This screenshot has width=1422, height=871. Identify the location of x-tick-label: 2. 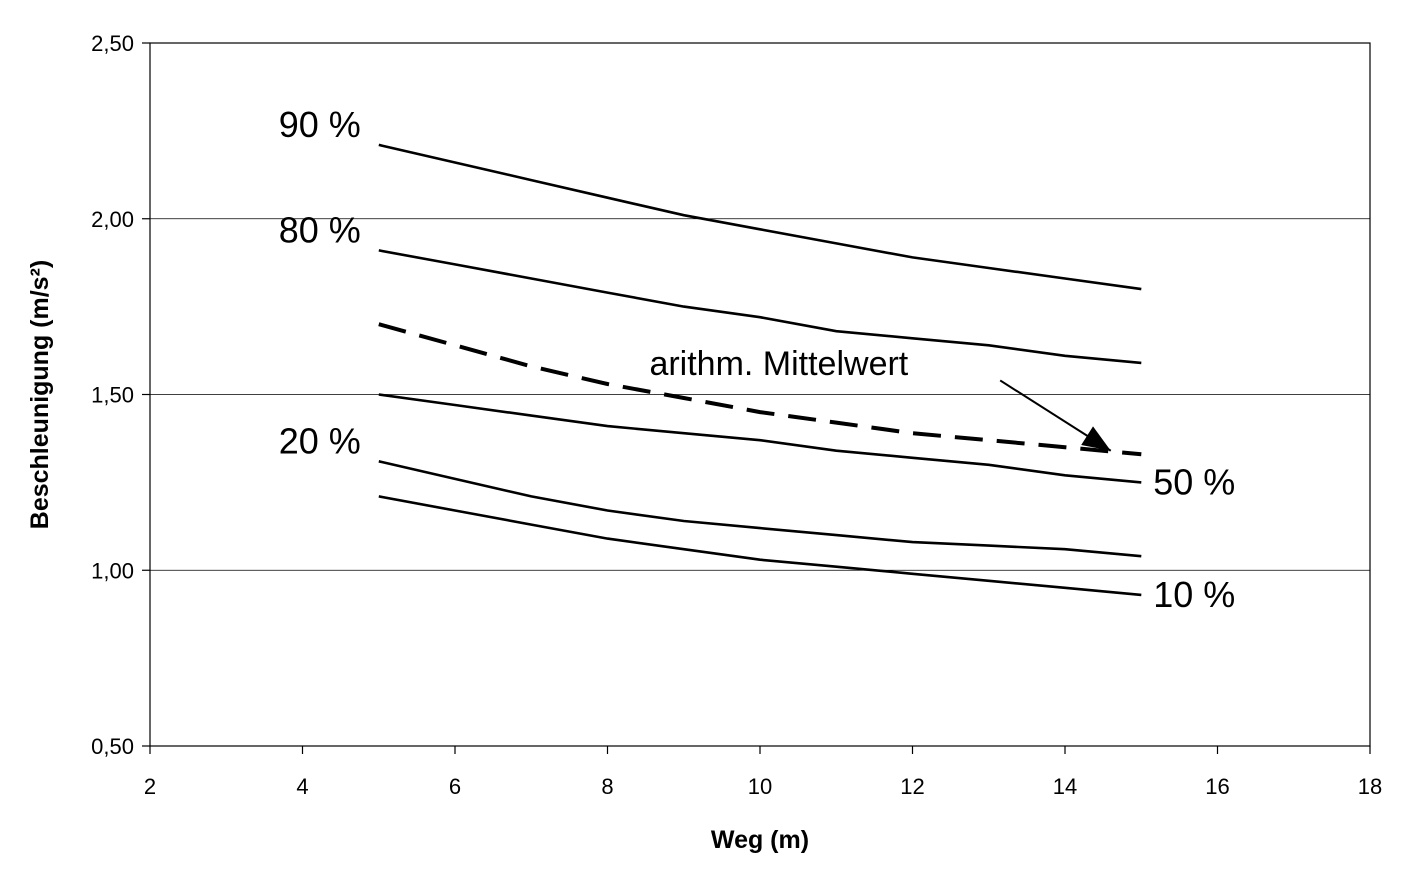
(150, 786).